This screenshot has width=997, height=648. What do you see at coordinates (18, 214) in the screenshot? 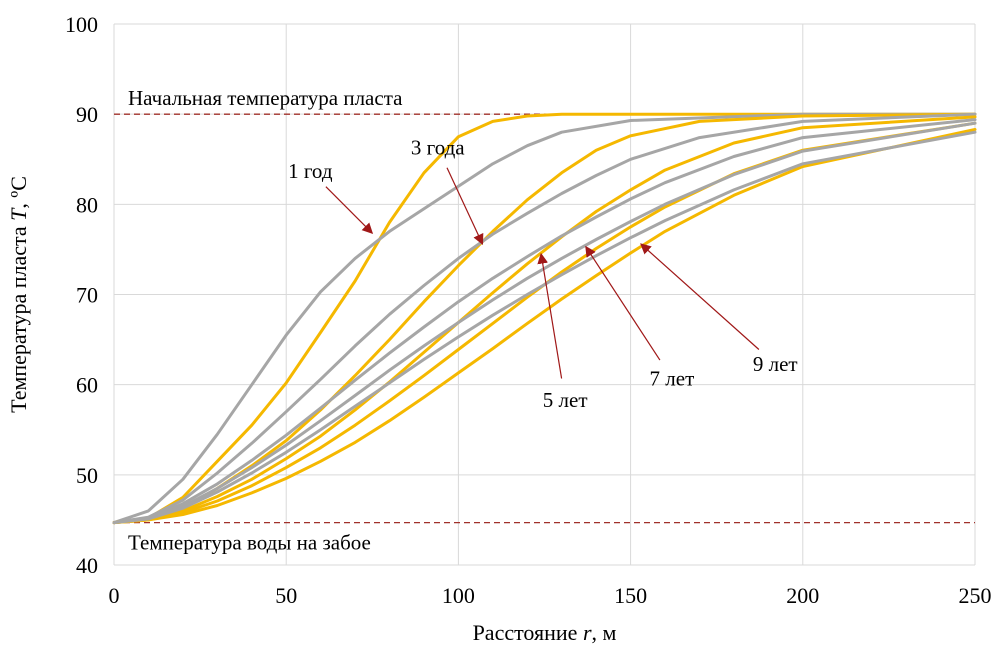
I see `y-axis-title-variable: T` at bounding box center [18, 214].